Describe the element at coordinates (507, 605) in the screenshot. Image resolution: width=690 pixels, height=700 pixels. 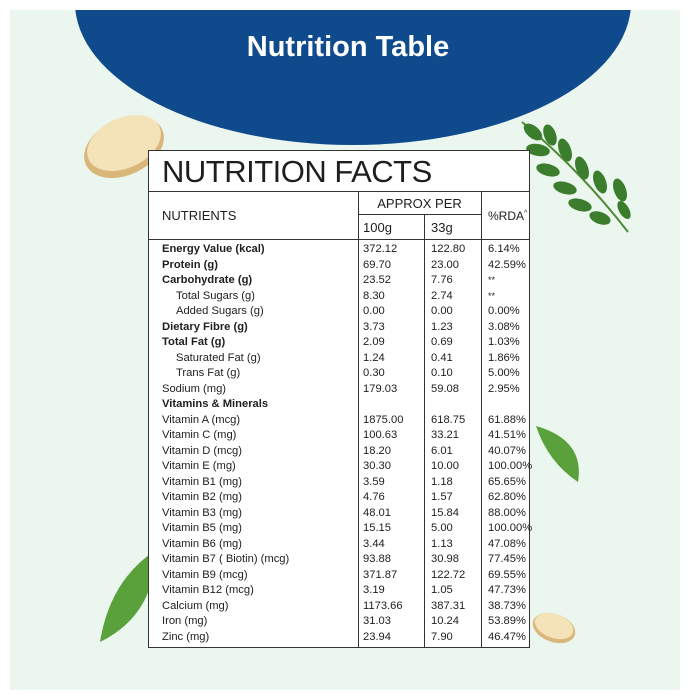
I see `rda-value: 38.73%` at that location.